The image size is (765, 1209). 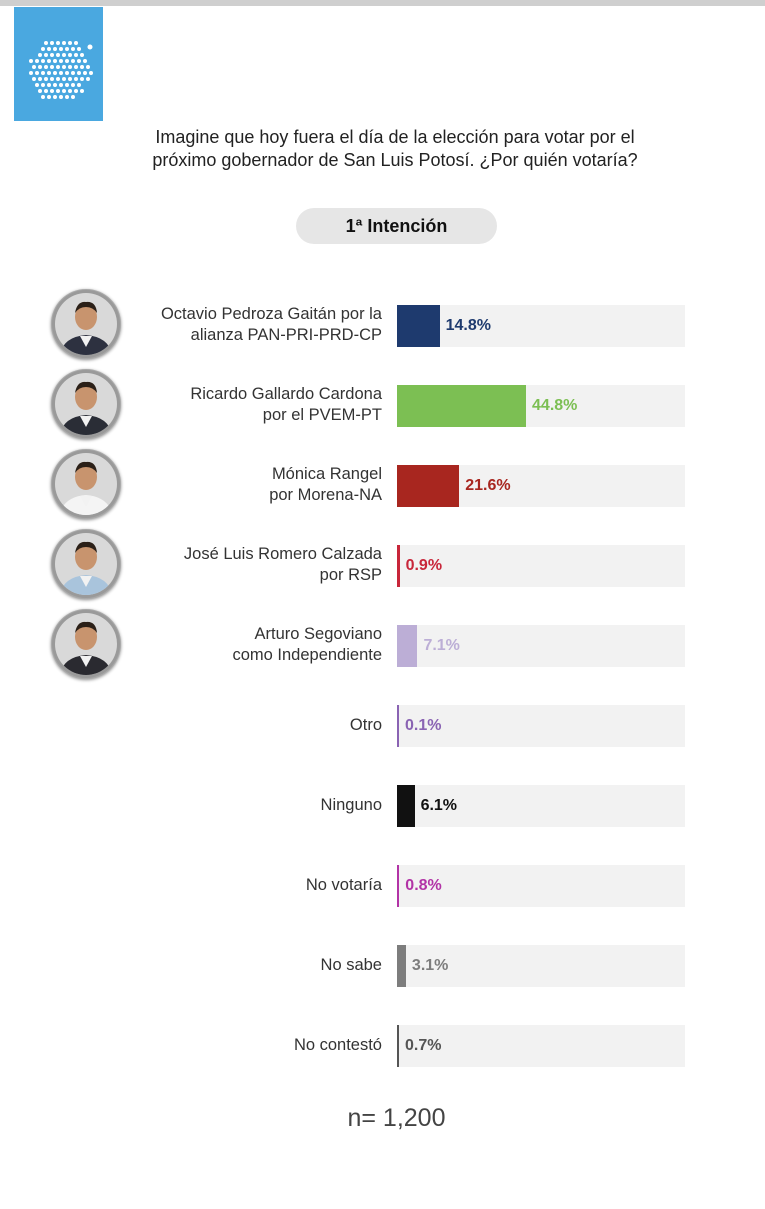 I want to click on category-label: Mónica Rangel por Morena-NA, so click(x=232, y=485).